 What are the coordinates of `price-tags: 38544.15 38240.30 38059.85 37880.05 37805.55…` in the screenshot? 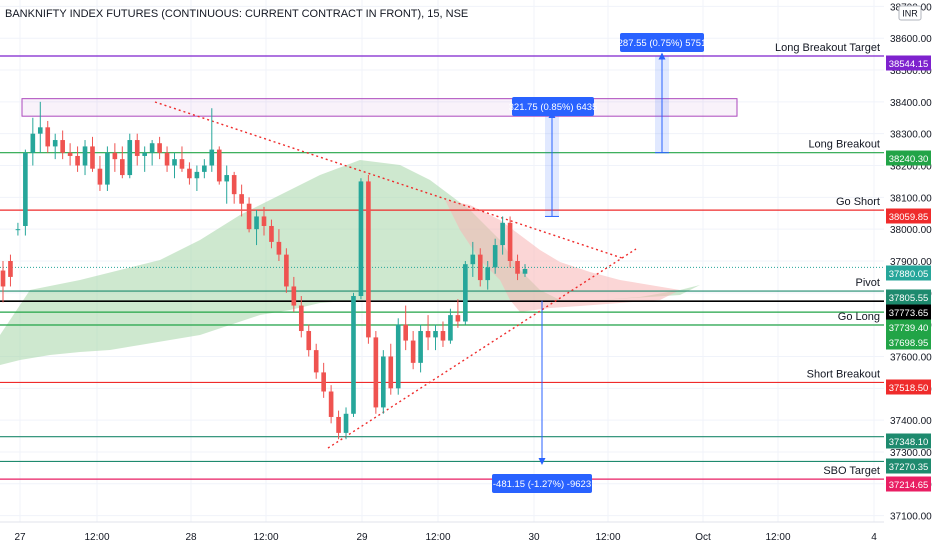 It's located at (908, 273).